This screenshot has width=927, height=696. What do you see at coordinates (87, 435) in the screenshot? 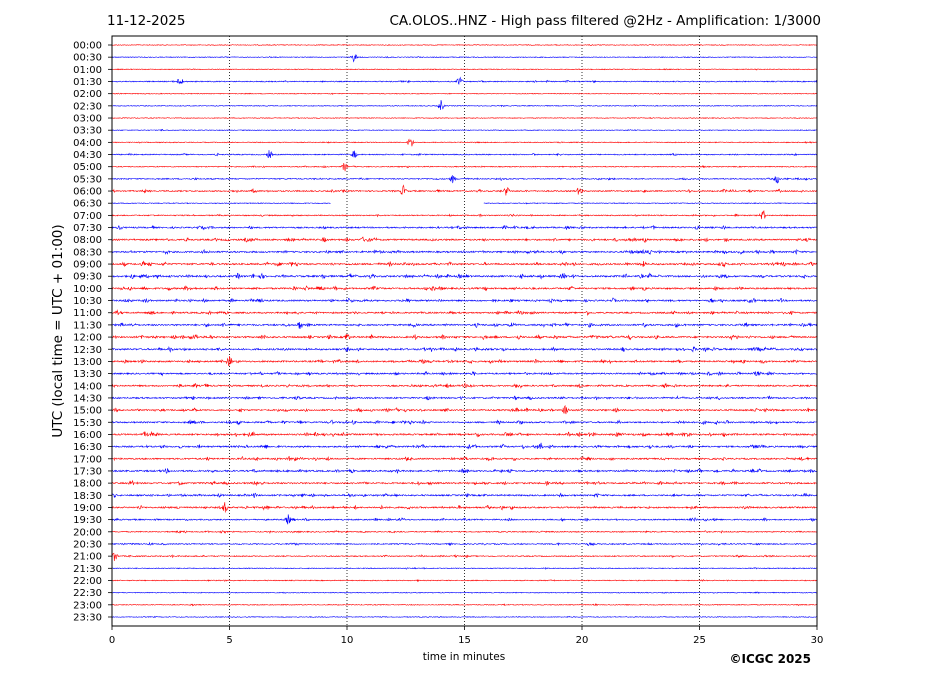
I see `row-label-1600: 16:00` at bounding box center [87, 435].